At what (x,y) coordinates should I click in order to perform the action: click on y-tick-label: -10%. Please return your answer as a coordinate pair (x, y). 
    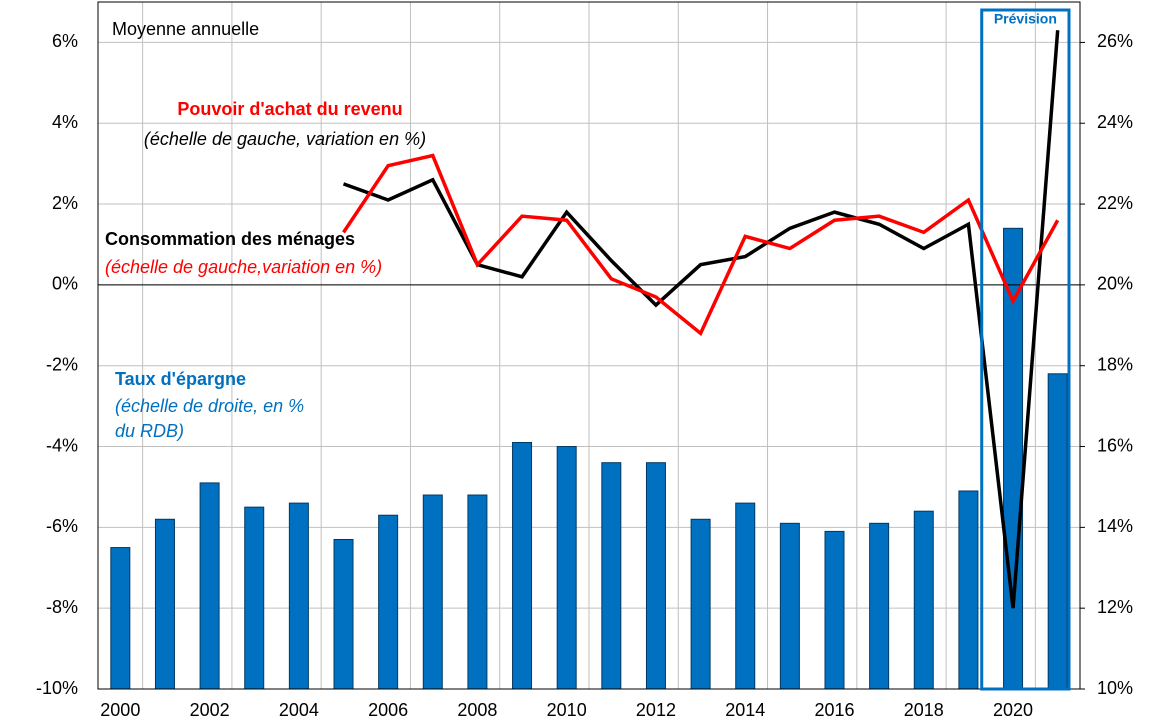
    Looking at the image, I should click on (57, 688).